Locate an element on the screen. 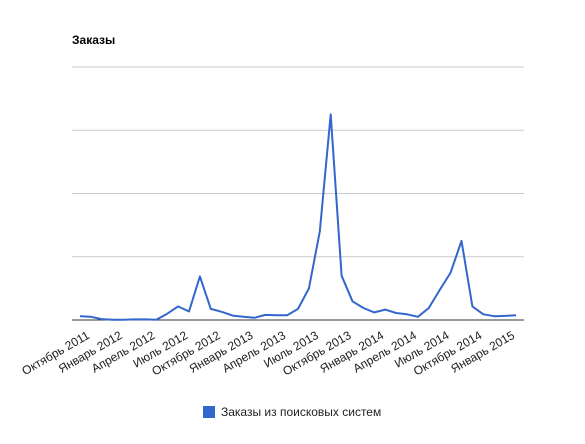  chart-title: Заказы is located at coordinates (94, 40).